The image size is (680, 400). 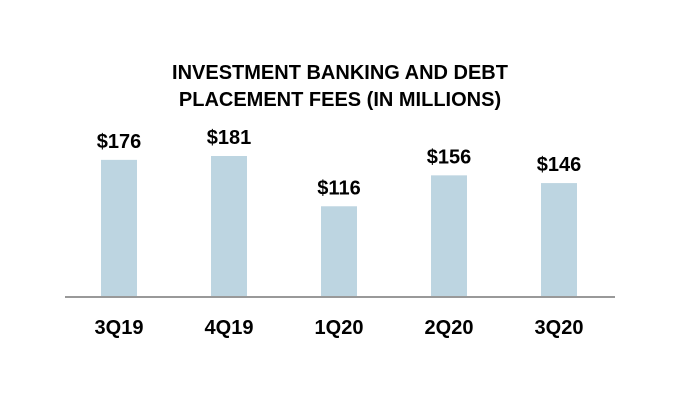 I want to click on x-tick-label: 3Q20, so click(x=559, y=328).